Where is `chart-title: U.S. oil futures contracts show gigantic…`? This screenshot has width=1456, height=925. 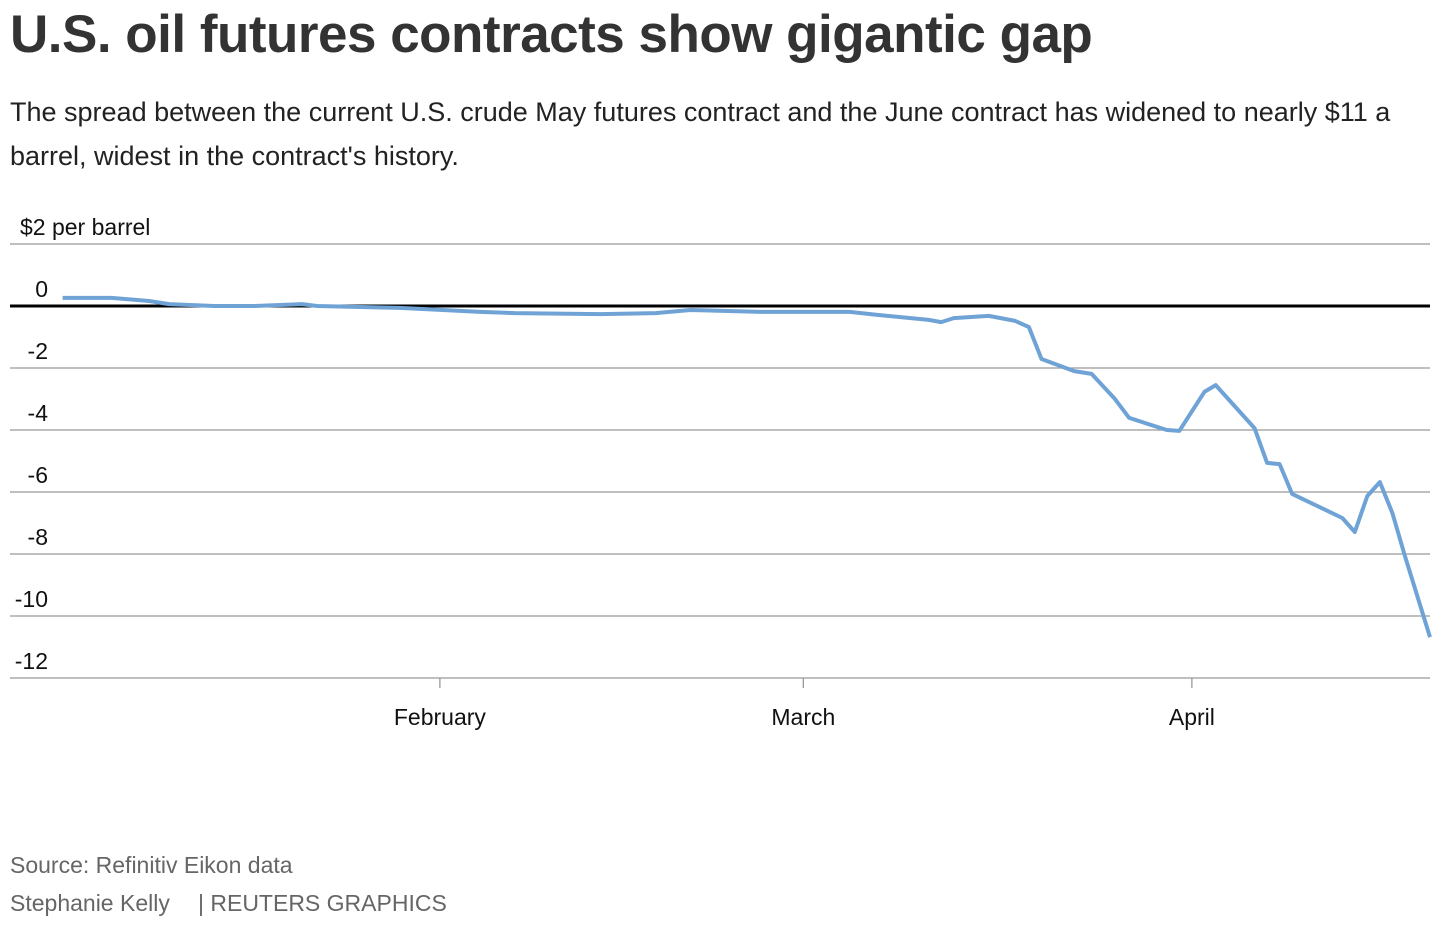
chart-title: U.S. oil futures contracts show gigantic… is located at coordinates (551, 34).